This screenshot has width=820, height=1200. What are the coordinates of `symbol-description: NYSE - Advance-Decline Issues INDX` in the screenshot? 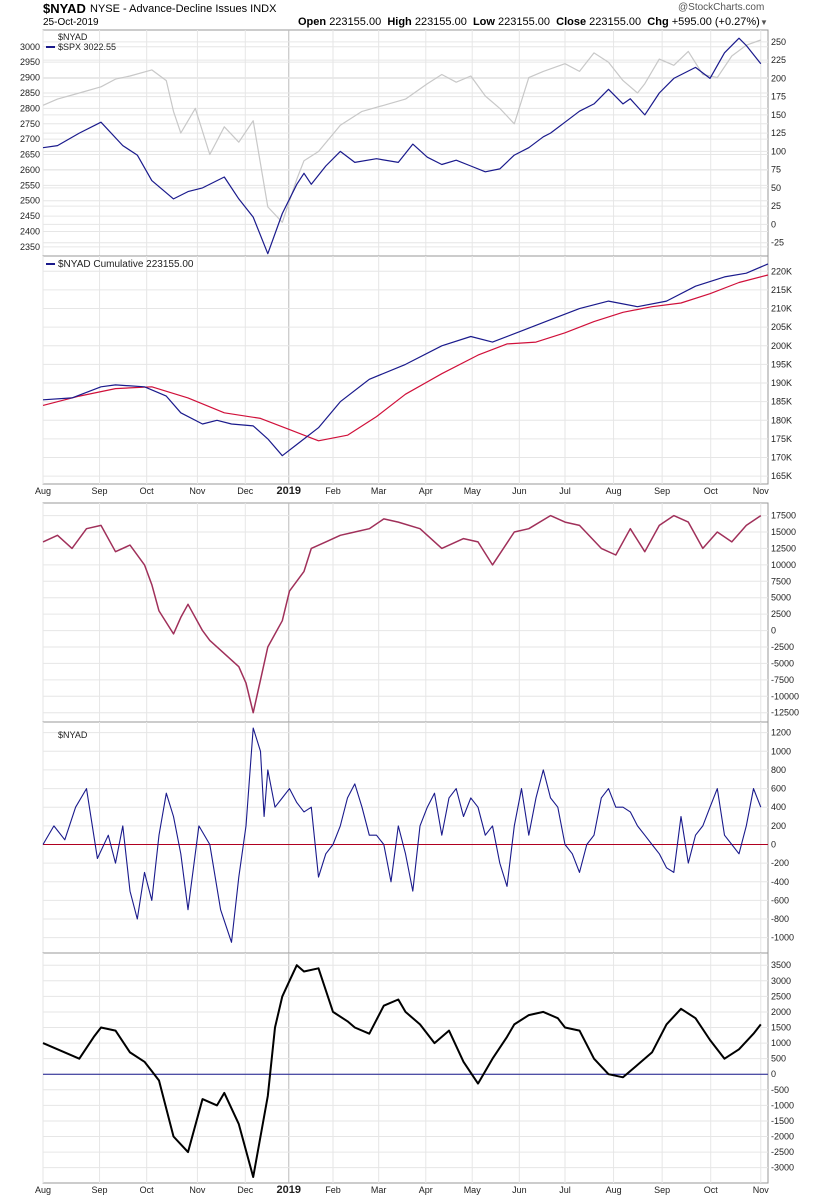 It's located at (183, 9).